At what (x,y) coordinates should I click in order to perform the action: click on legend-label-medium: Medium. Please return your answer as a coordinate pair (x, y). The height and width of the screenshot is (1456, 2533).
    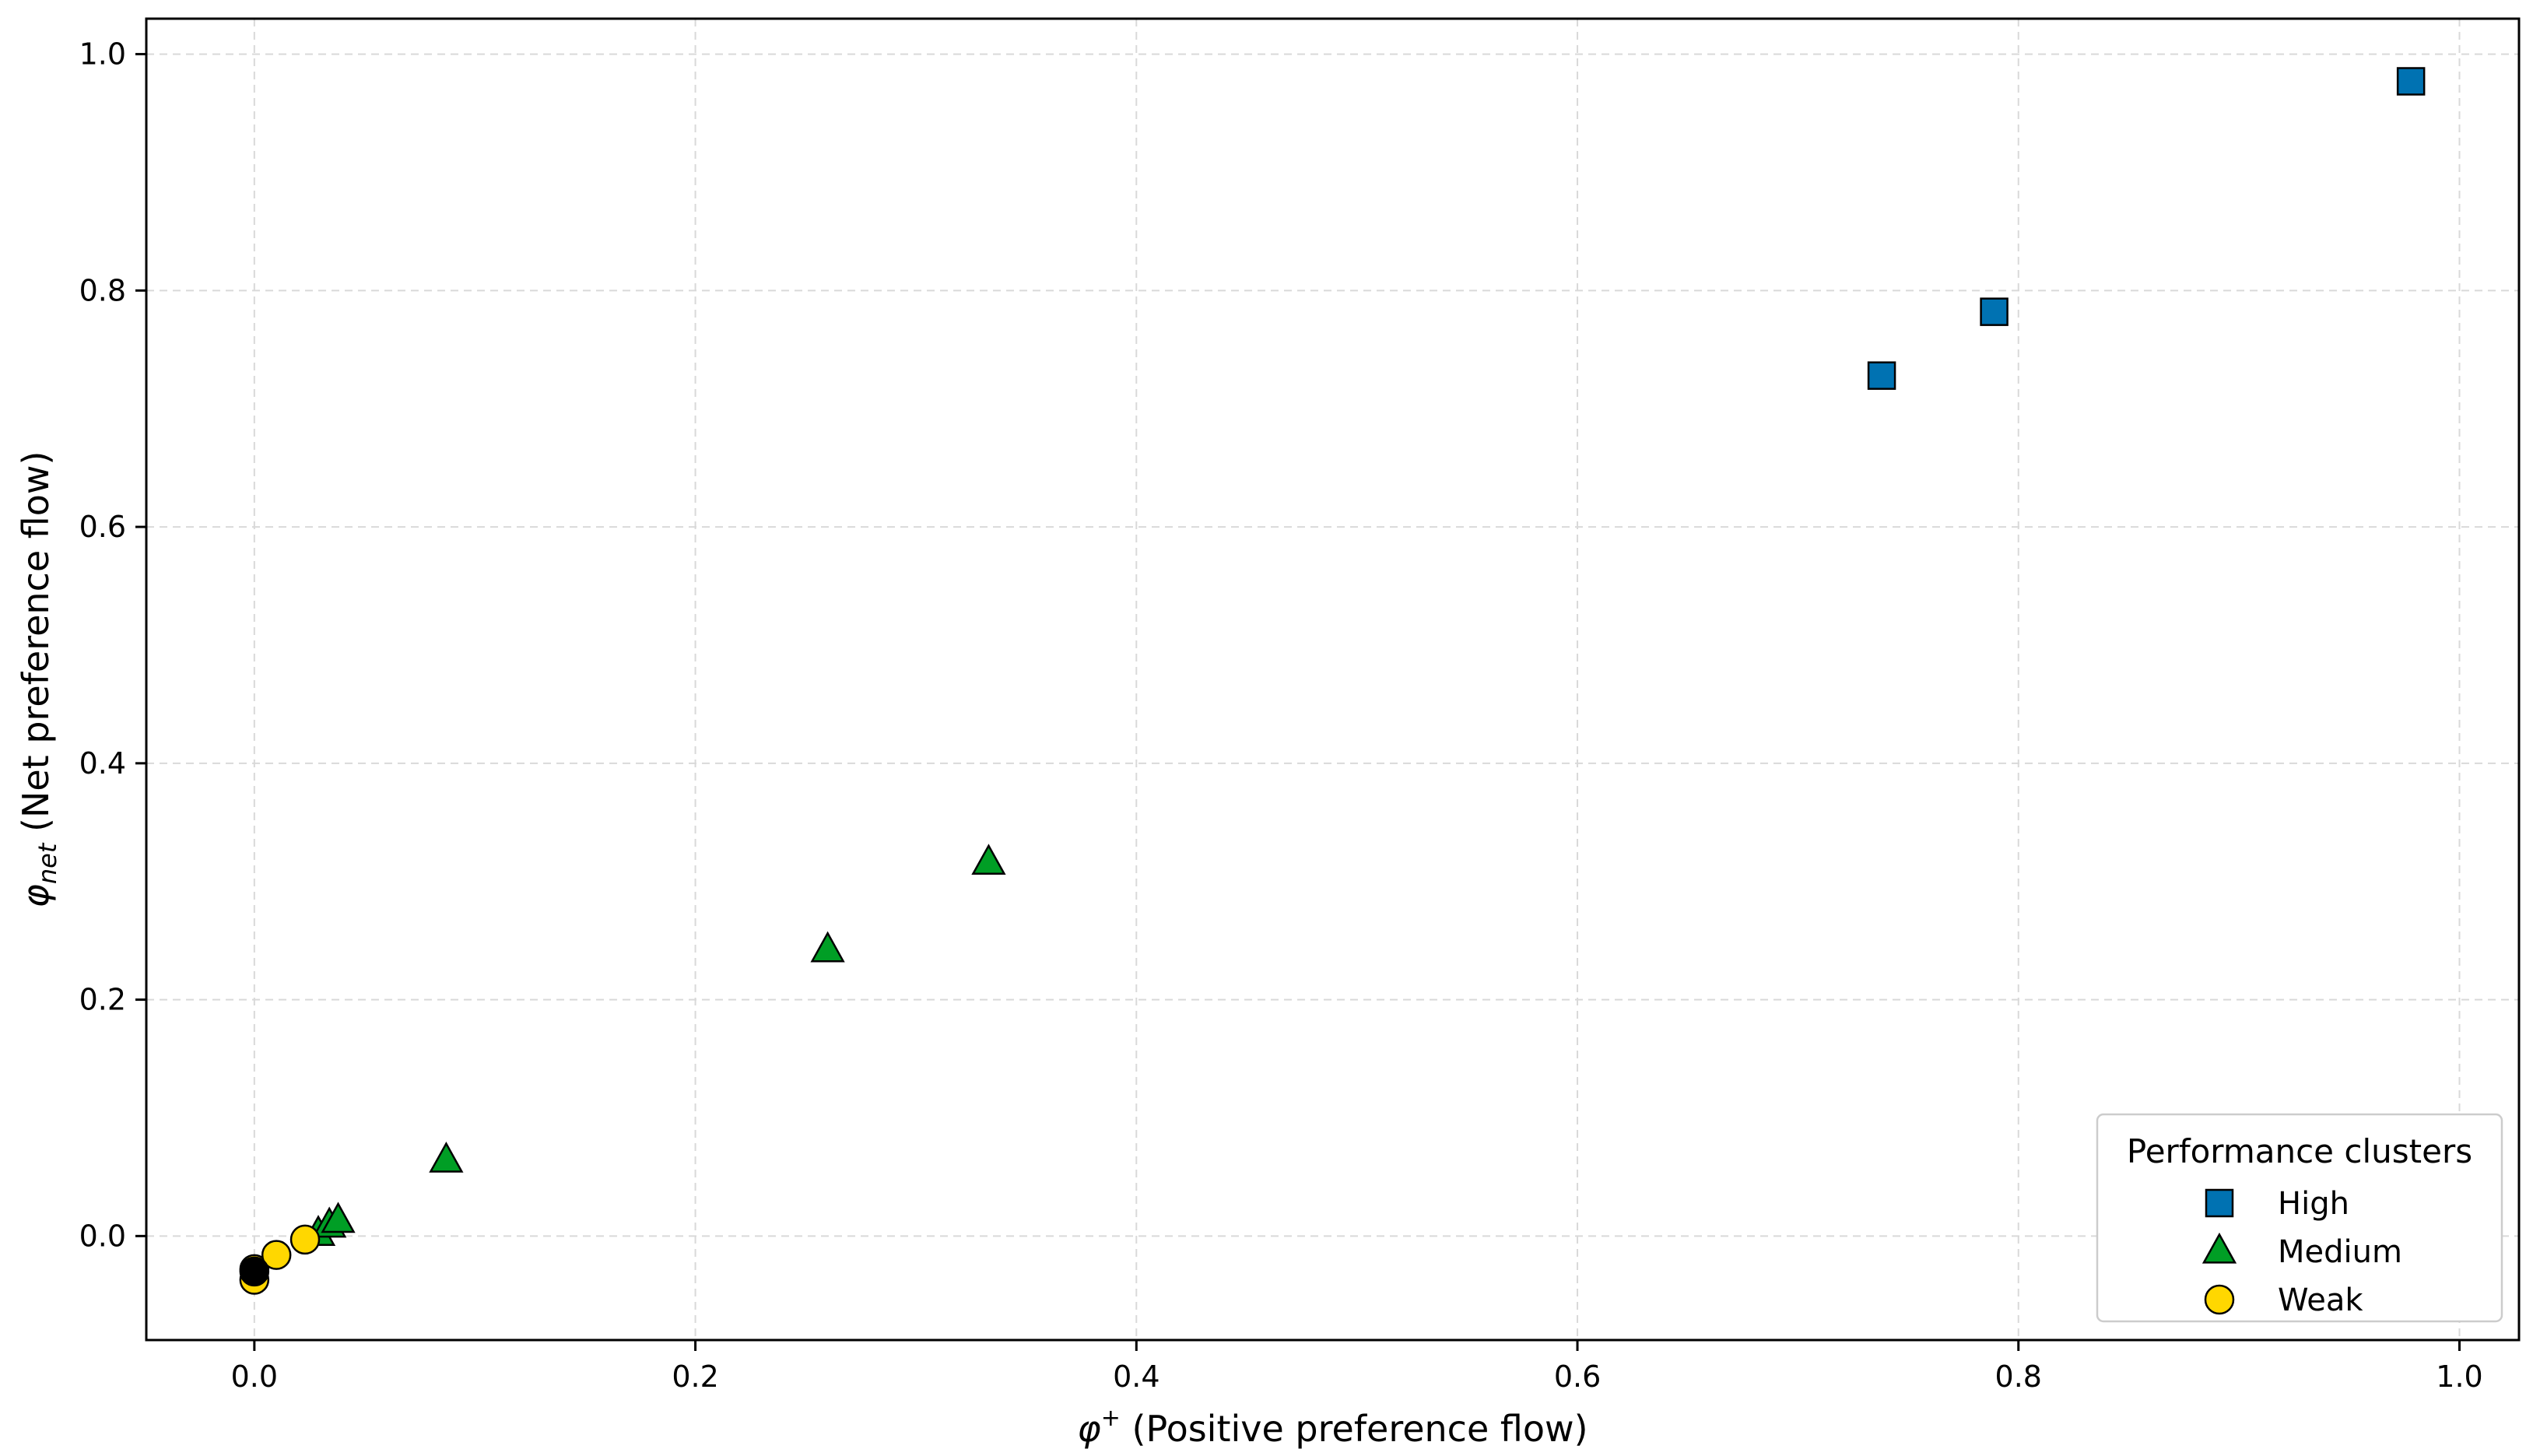
    Looking at the image, I should click on (2340, 1252).